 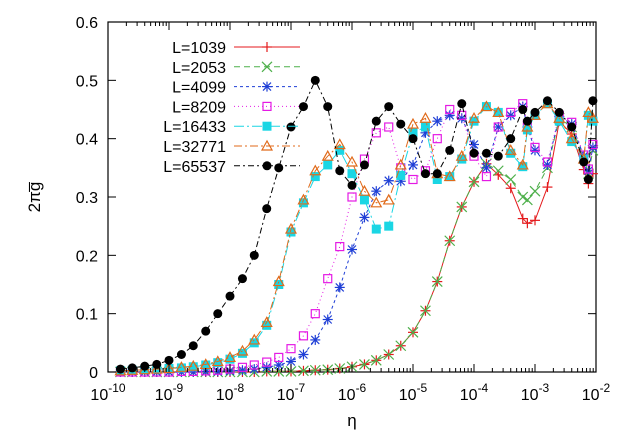 What do you see at coordinates (194, 127) in the screenshot?
I see `legend-label: L=16433` at bounding box center [194, 127].